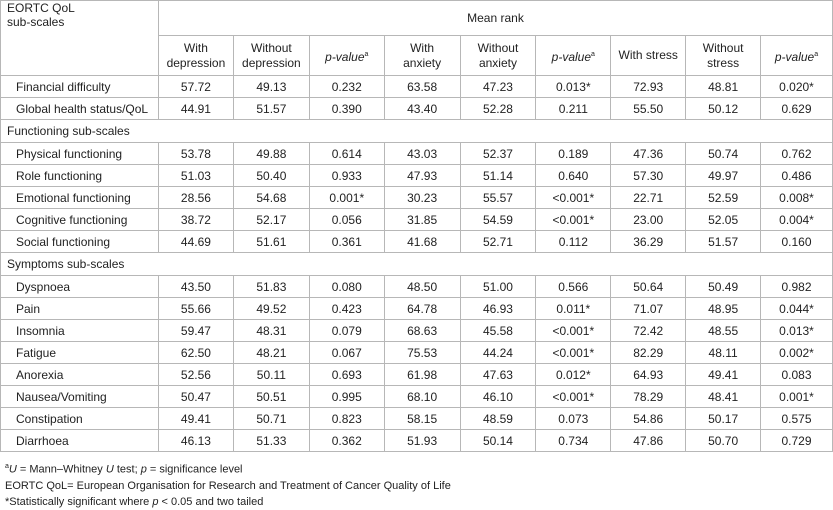 This screenshot has width=833, height=510. What do you see at coordinates (79, 330) in the screenshot?
I see `row-label: Insomnia` at bounding box center [79, 330].